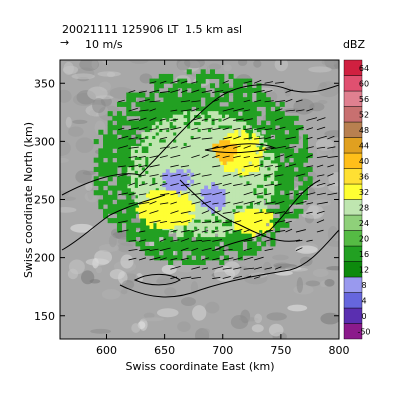  Describe the element at coordinates (364, 207) in the screenshot. I see `colorbar-level-label: 28` at that location.